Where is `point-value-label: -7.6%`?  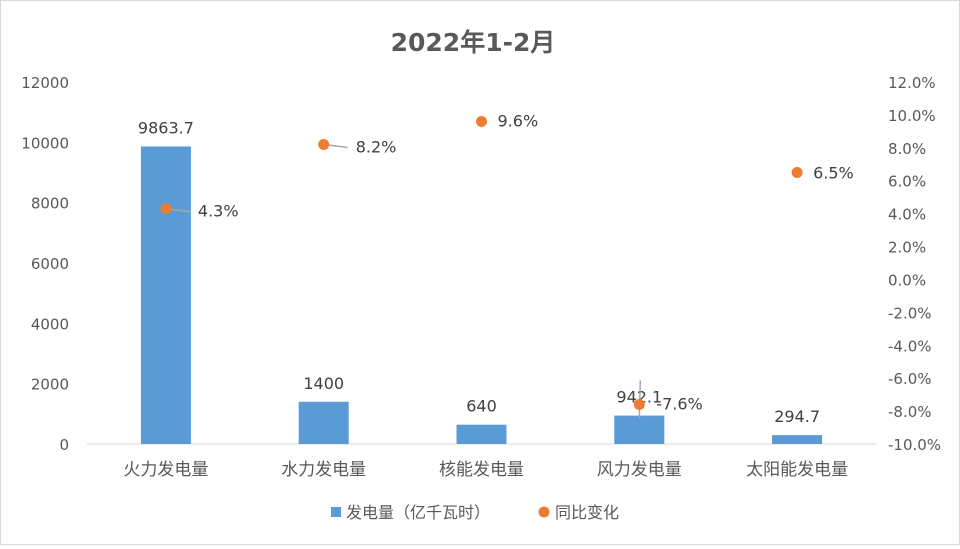
point-value-label: -7.6% is located at coordinates (679, 404).